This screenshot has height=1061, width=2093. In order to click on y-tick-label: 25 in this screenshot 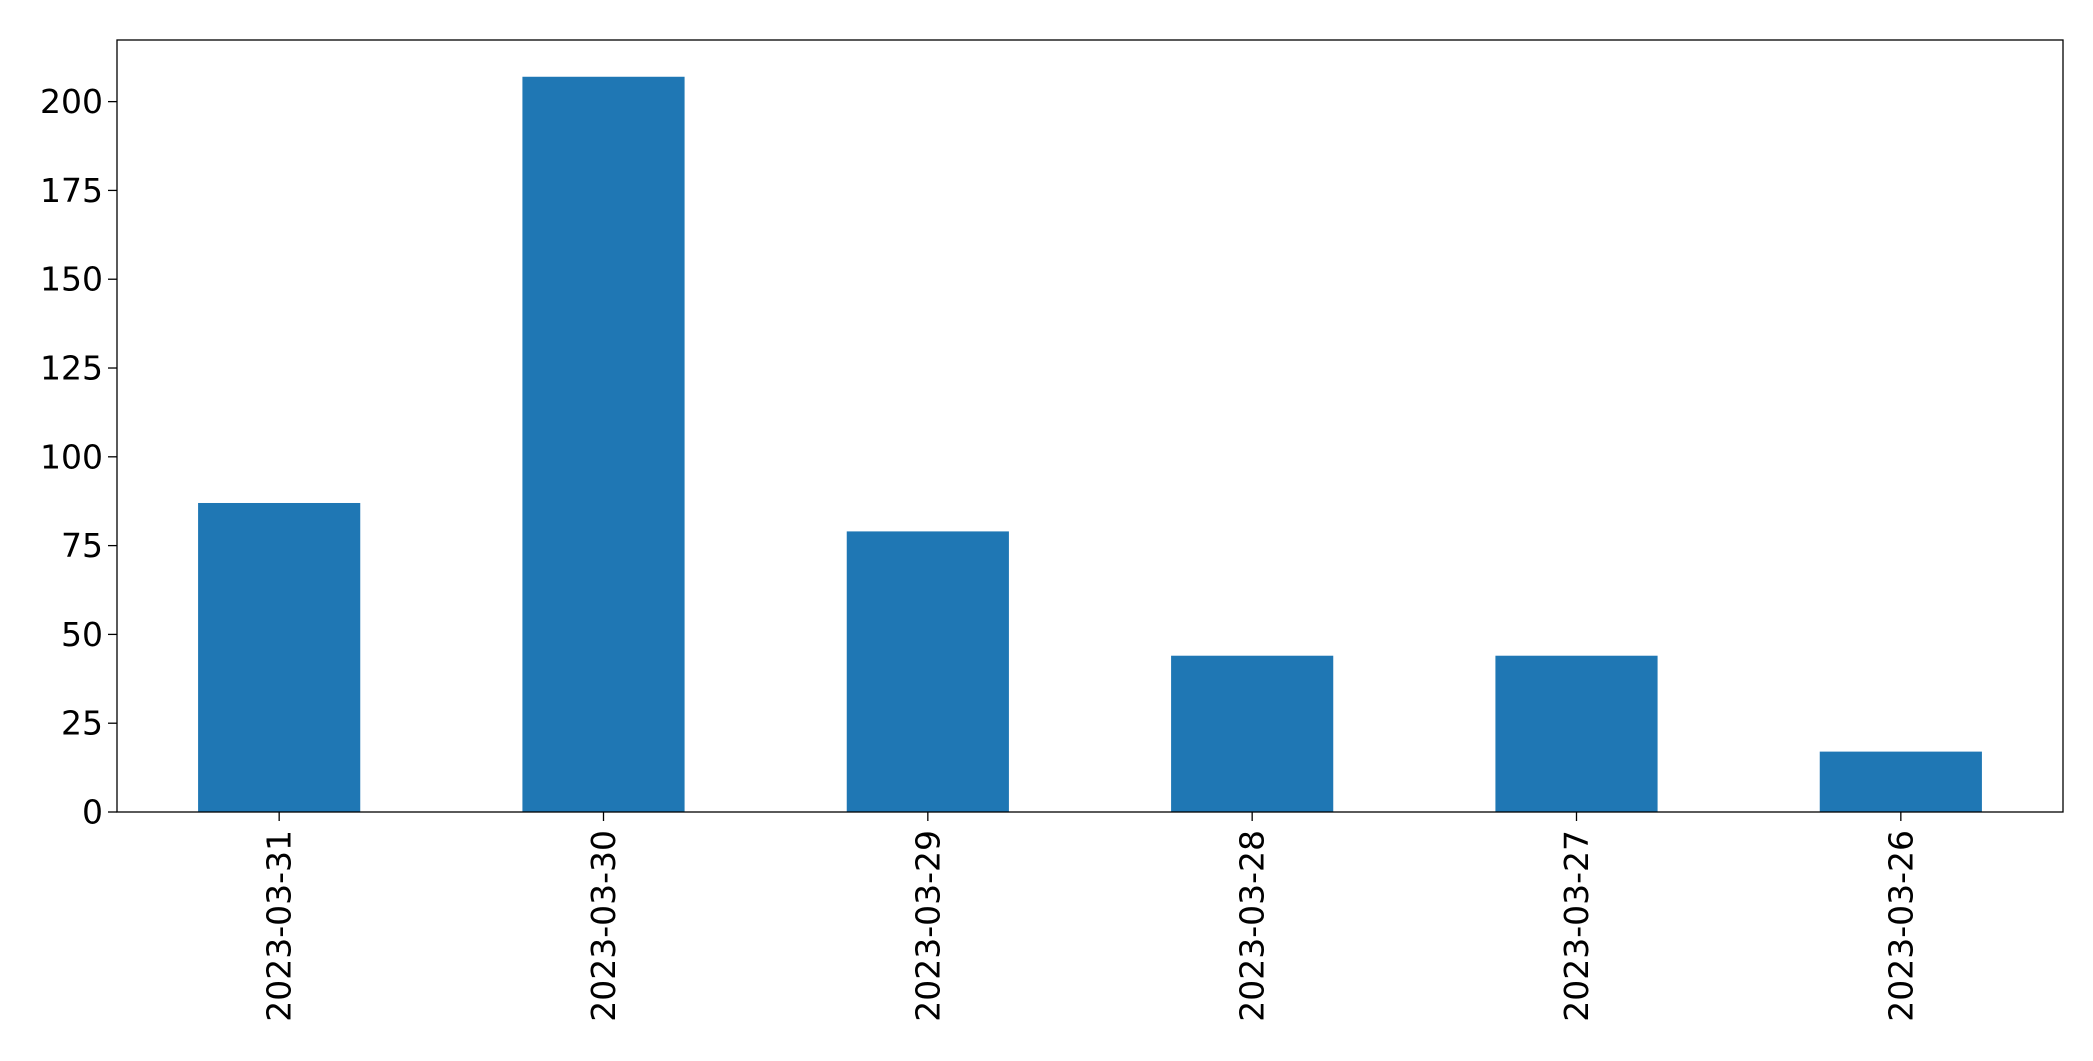, I will do `click(82, 723)`.